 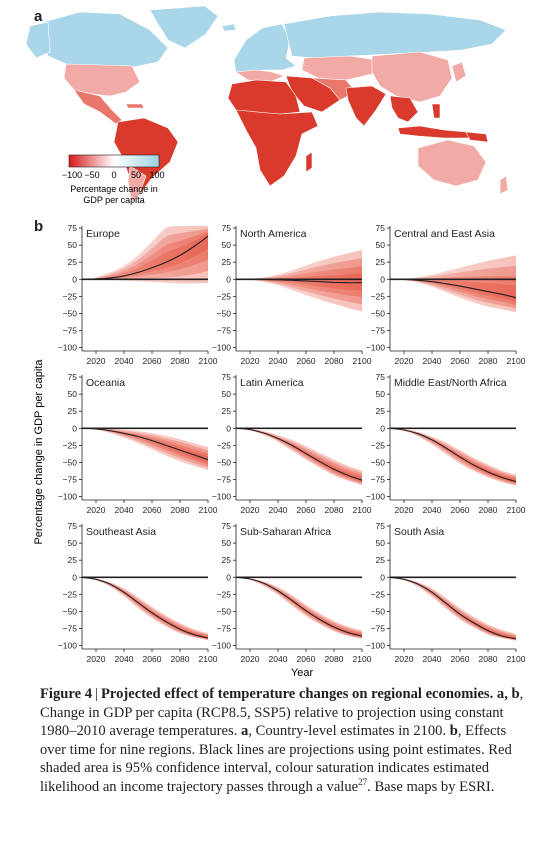 What do you see at coordinates (39, 226) in the screenshot?
I see `panel-b-letter: b` at bounding box center [39, 226].